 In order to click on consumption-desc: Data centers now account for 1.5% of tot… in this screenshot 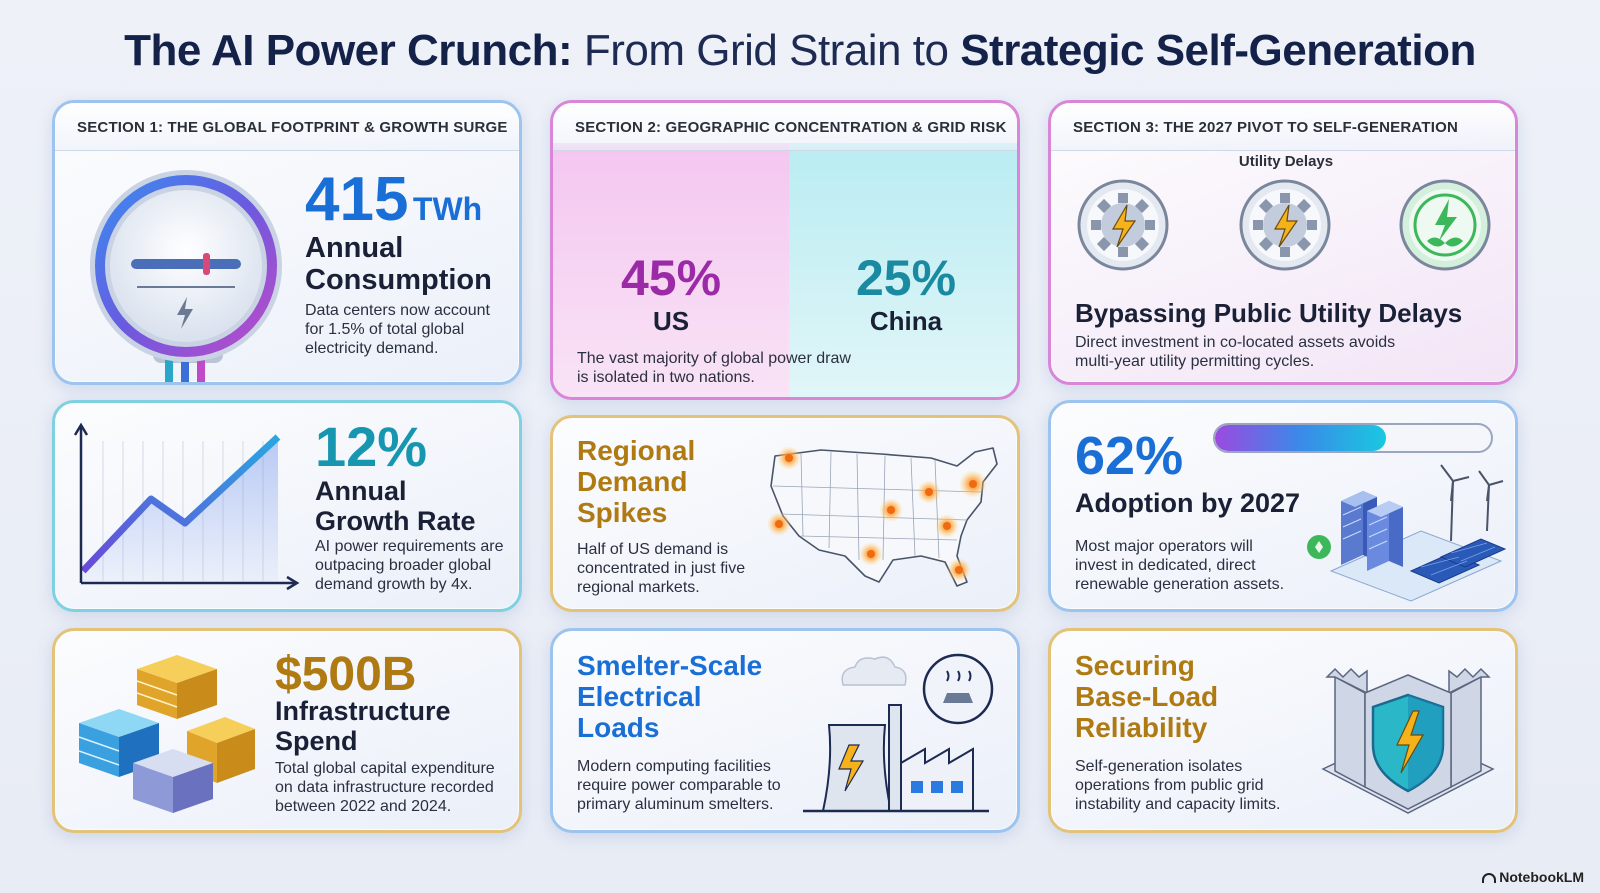, I will do `click(397, 330)`.